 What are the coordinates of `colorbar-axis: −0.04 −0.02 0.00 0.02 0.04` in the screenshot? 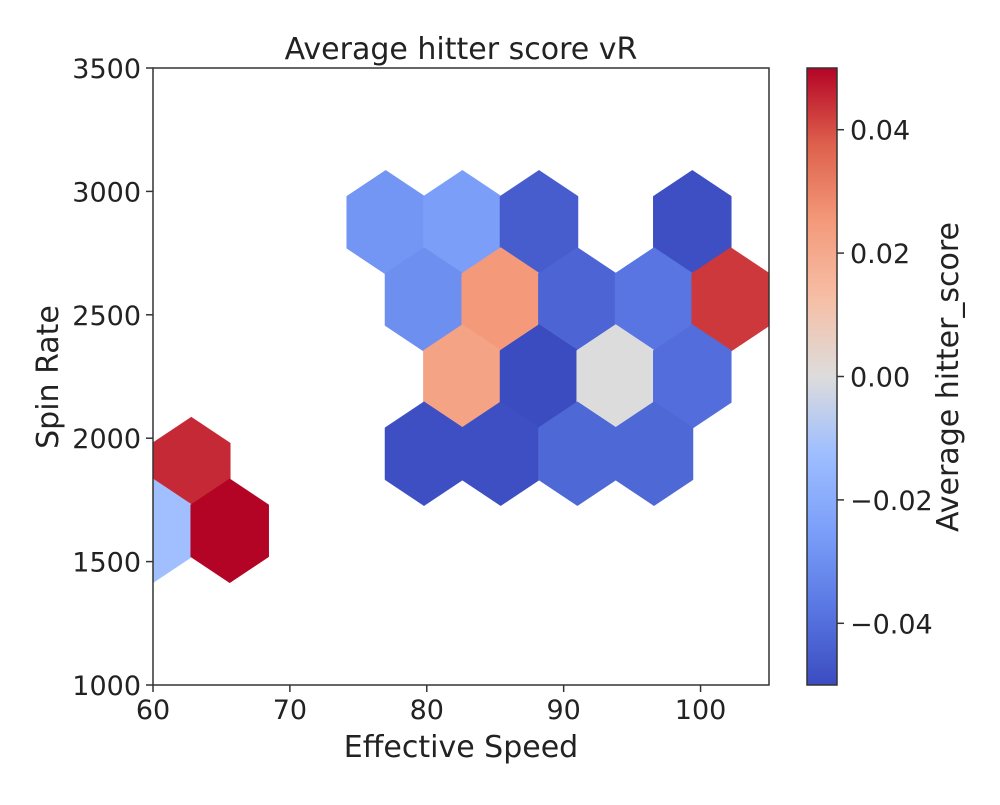 It's located at (885, 378).